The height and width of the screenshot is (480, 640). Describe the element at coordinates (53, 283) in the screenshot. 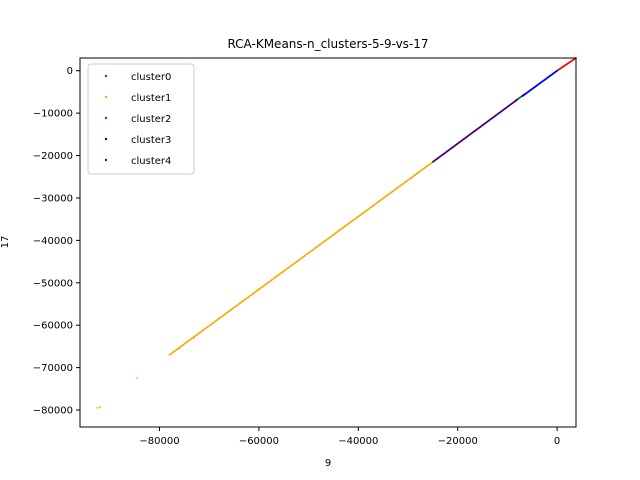

I see `y-tick-label: −50000` at that location.